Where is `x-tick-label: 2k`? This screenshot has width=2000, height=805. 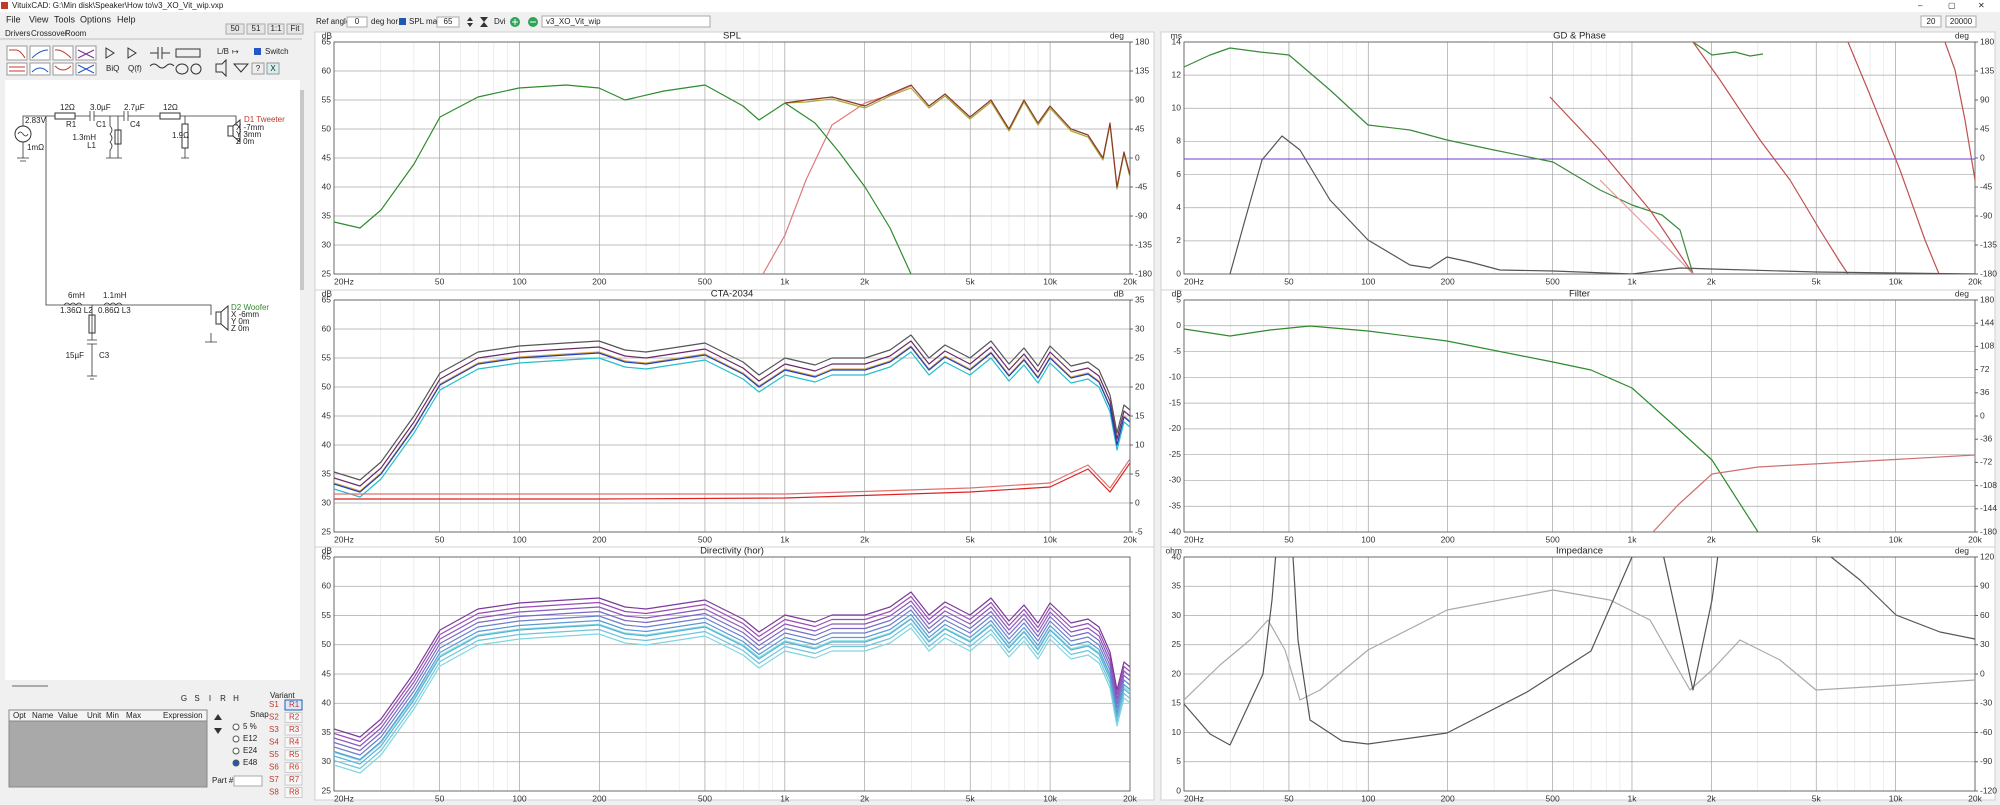
x-tick-label: 2k is located at coordinates (1712, 798).